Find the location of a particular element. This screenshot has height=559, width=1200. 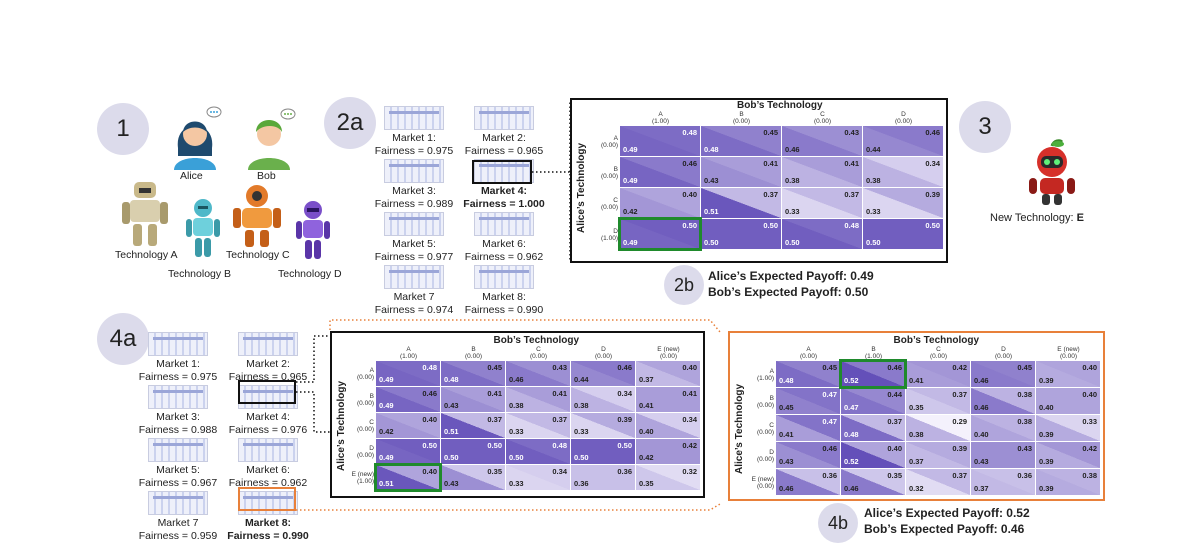

matrix_4b-row-header: A (1.00) is located at coordinates (758, 375).